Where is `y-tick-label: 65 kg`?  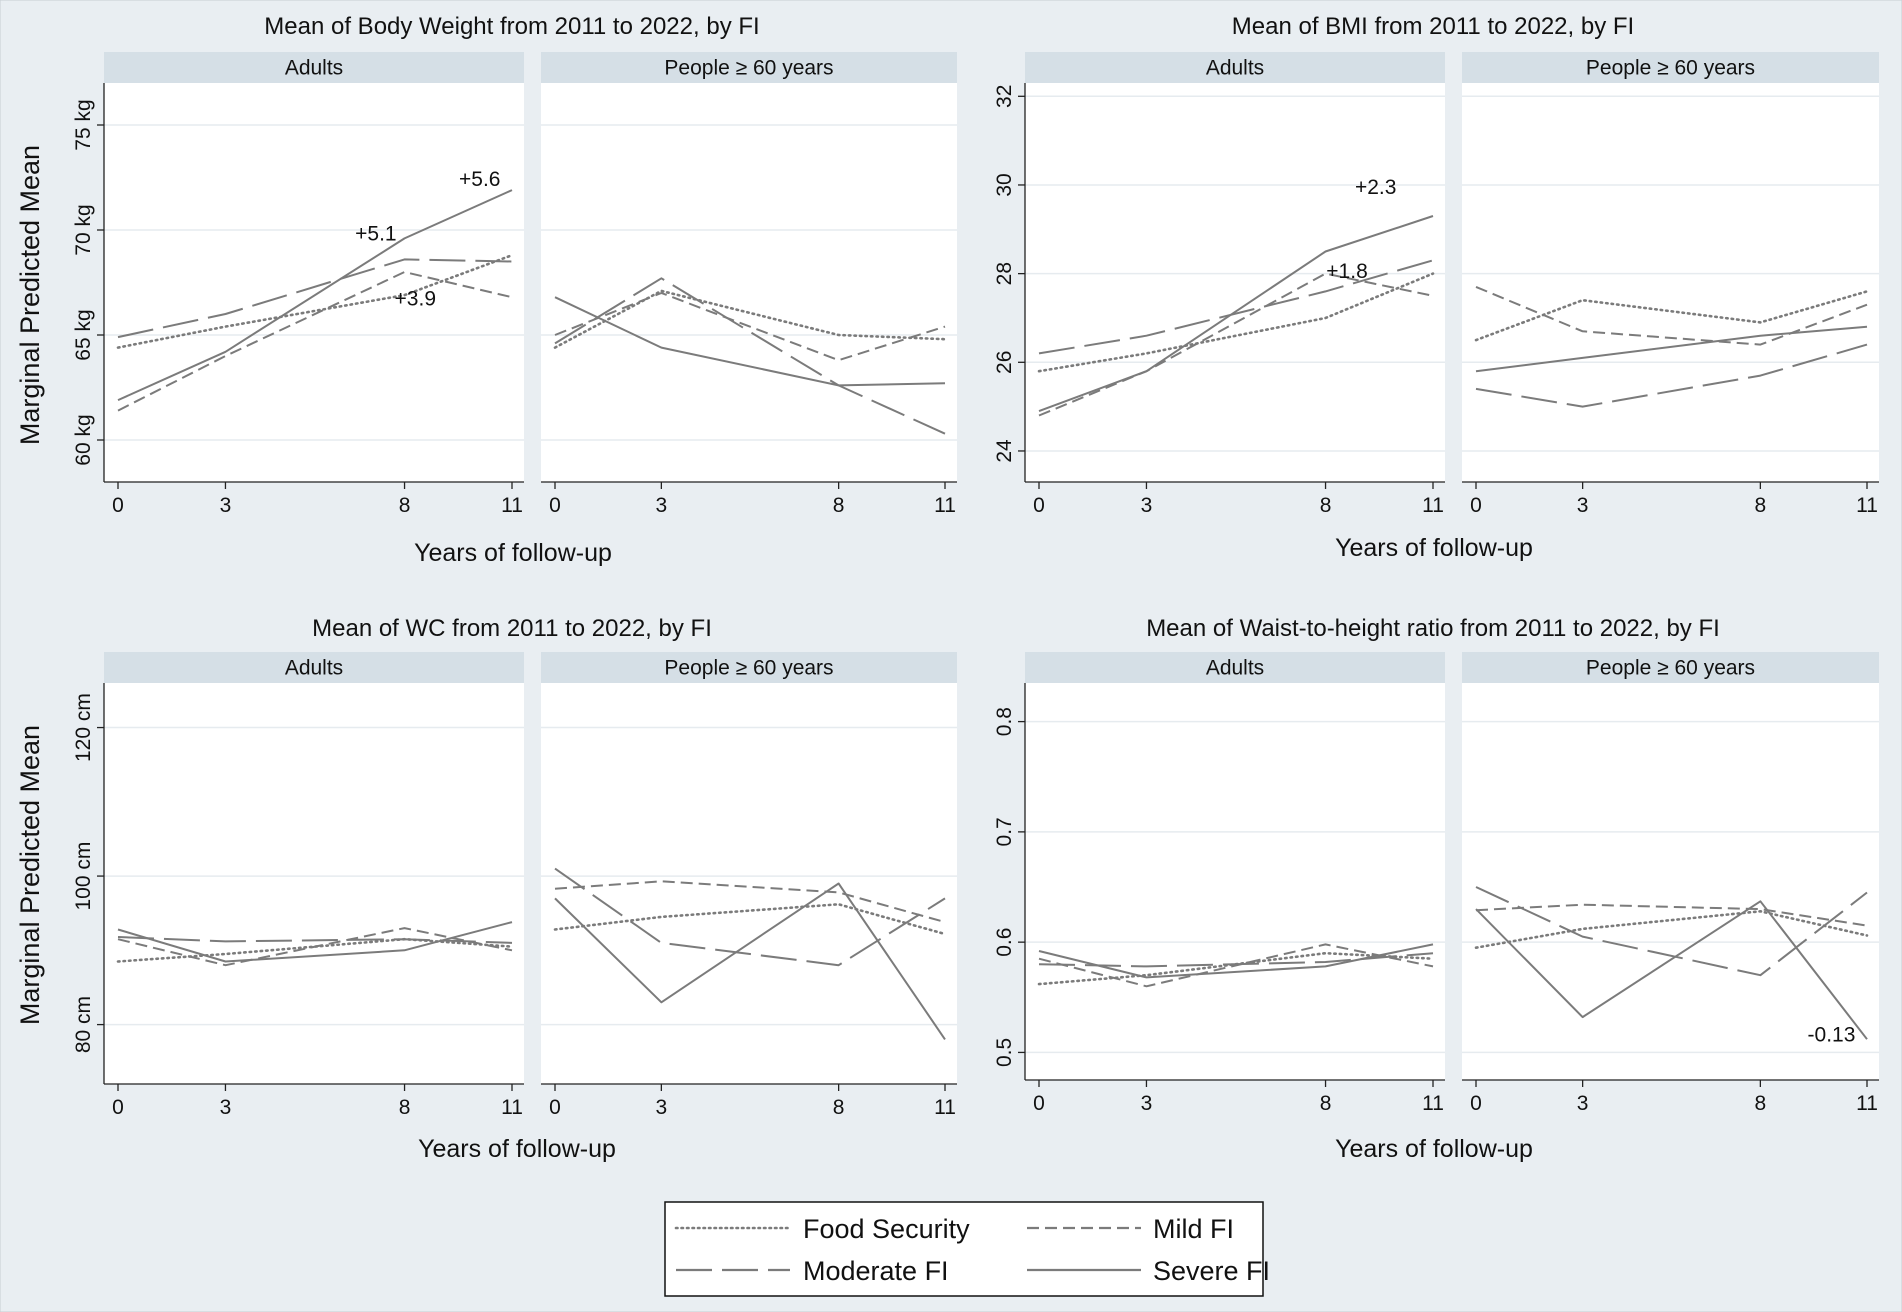 y-tick-label: 65 kg is located at coordinates (83, 334).